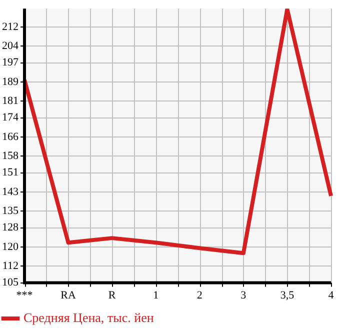  I want to click on y-tick-label: 197, so click(10, 62).